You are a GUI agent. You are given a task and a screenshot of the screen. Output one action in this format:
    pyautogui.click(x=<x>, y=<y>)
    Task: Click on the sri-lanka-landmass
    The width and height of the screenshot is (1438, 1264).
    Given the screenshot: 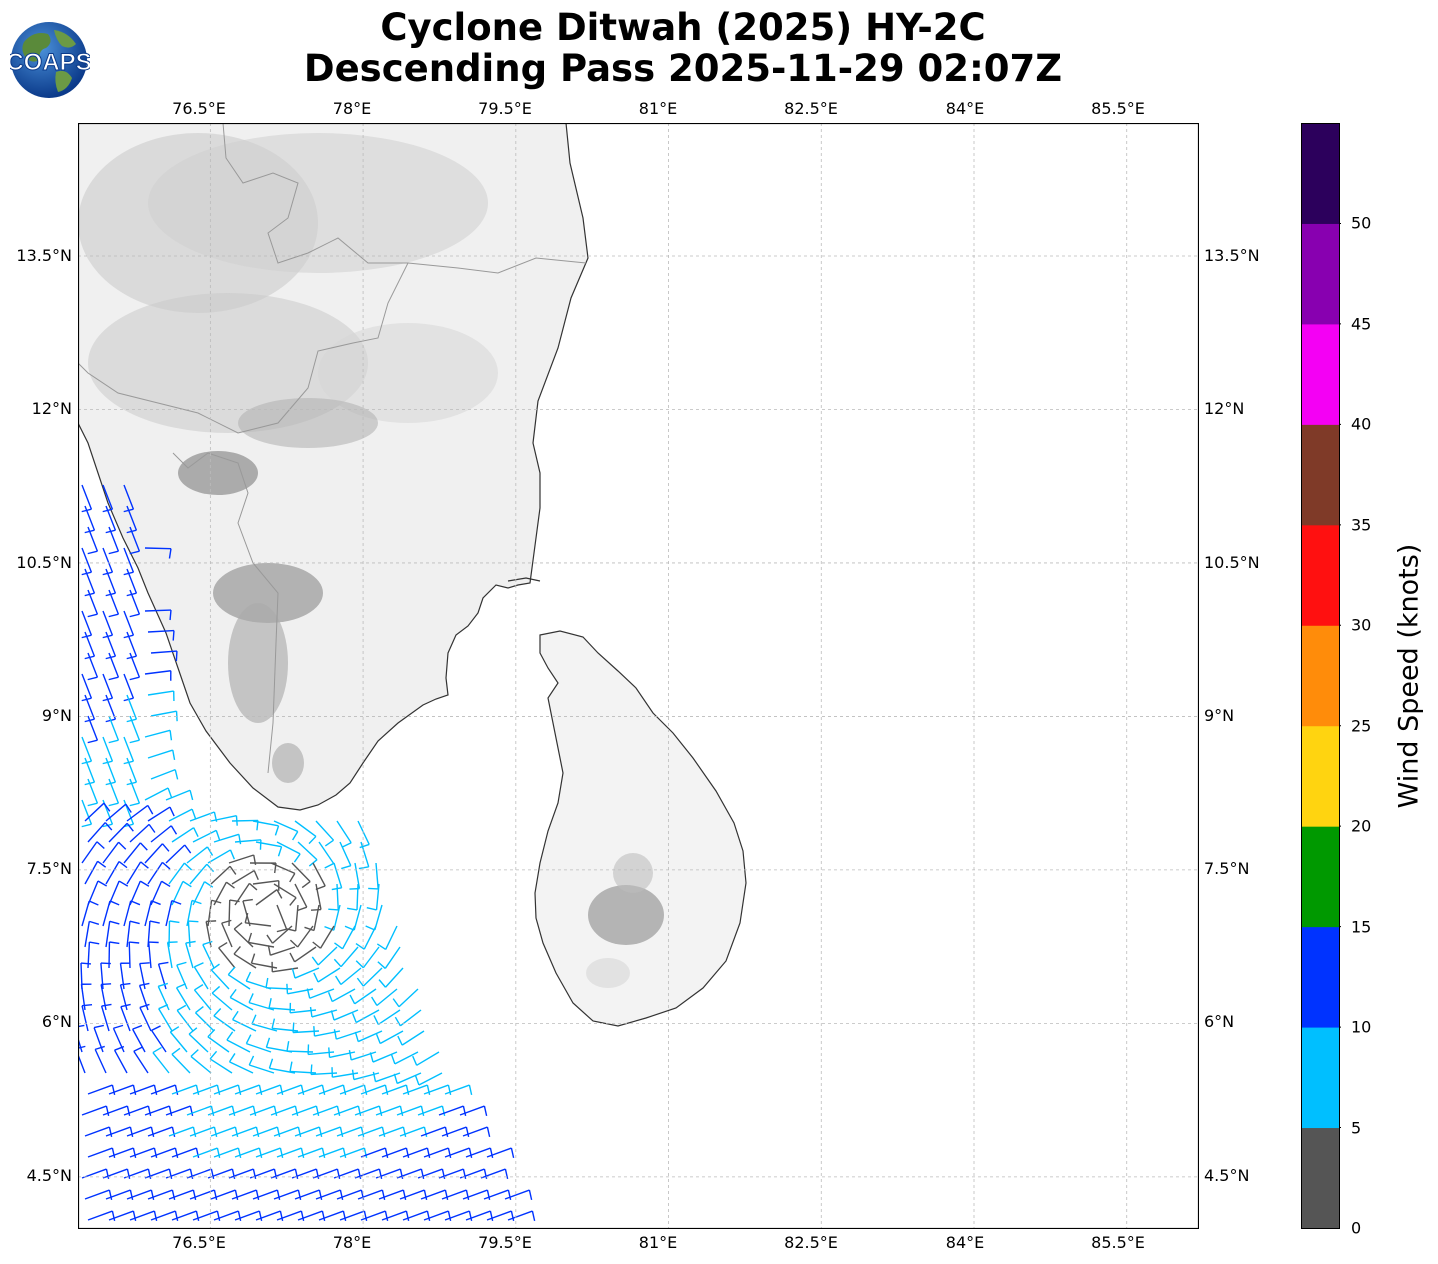 What is the action you would take?
    pyautogui.click(x=640, y=828)
    